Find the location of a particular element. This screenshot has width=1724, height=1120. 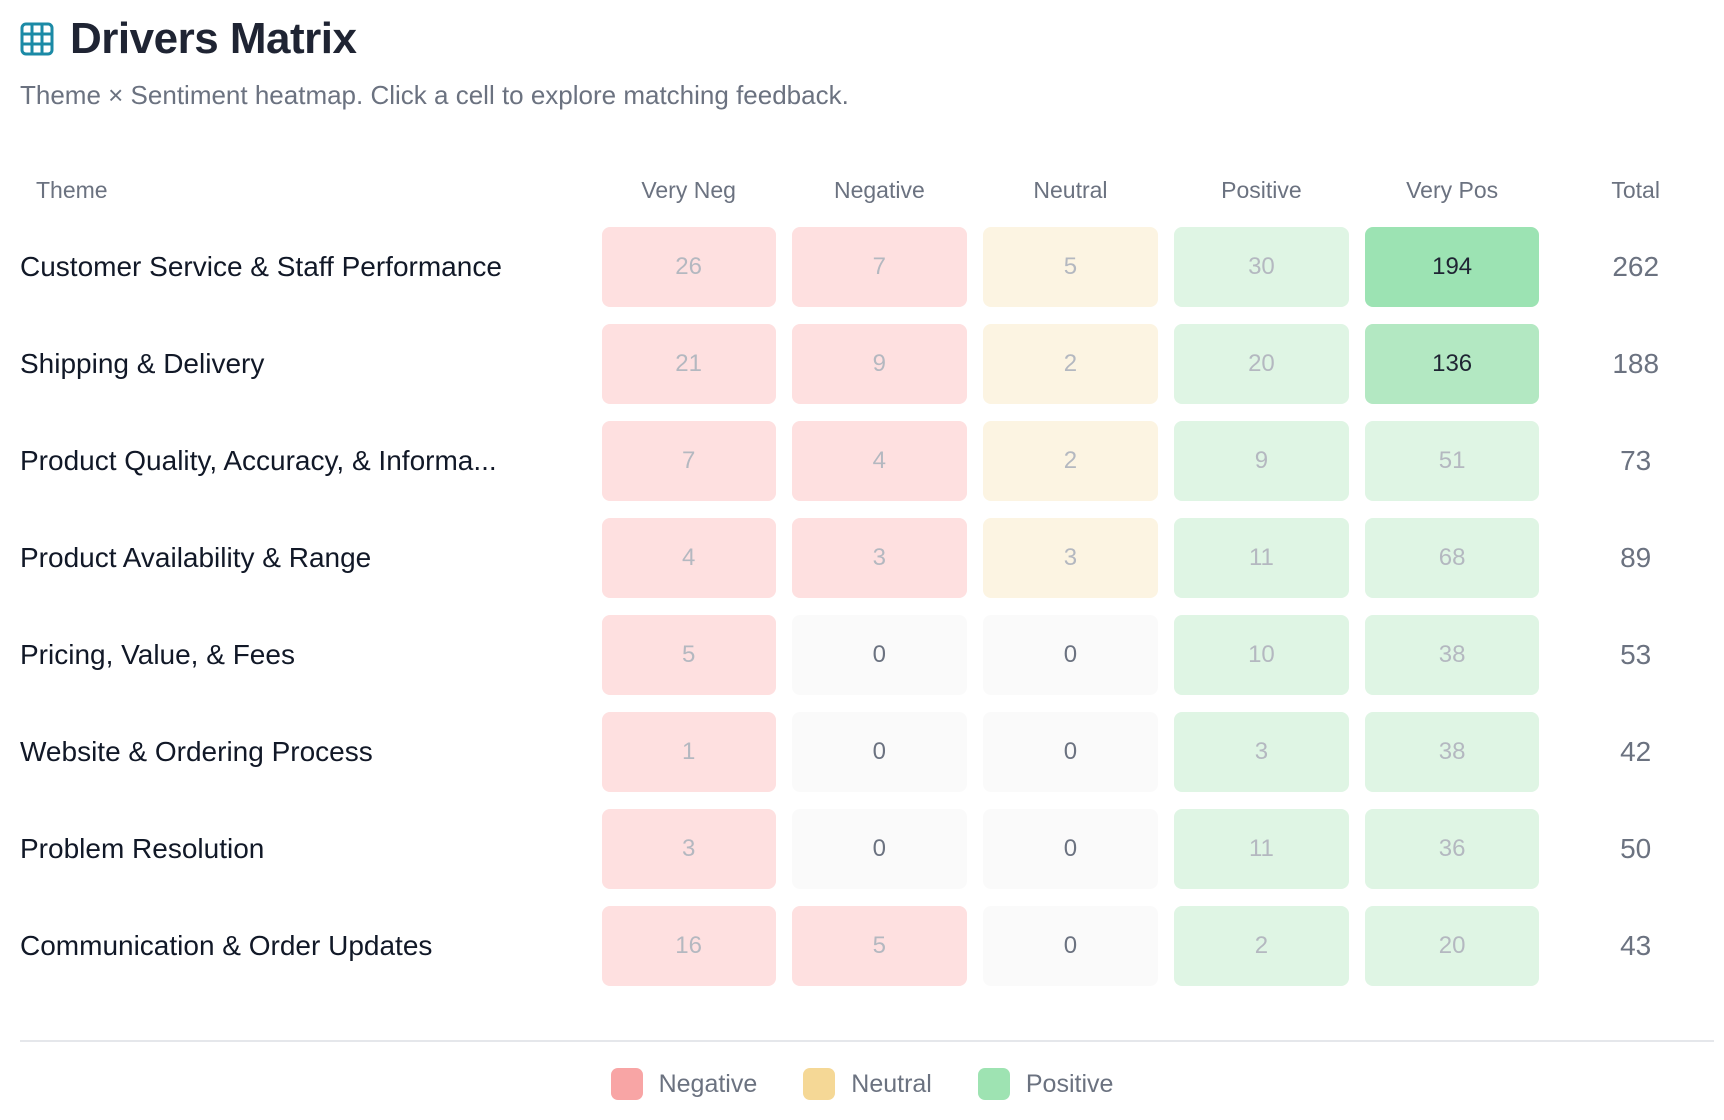

heatmap-cell-negative: 3 is located at coordinates (879, 557).